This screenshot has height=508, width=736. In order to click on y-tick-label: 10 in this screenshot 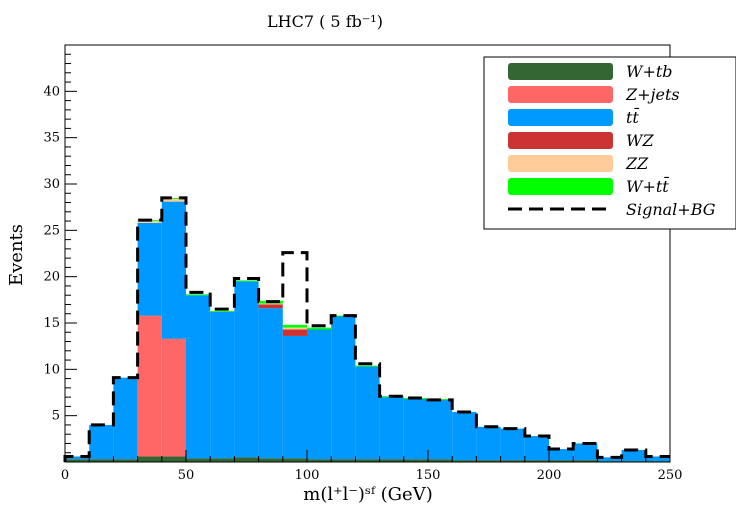, I will do `click(51, 369)`.